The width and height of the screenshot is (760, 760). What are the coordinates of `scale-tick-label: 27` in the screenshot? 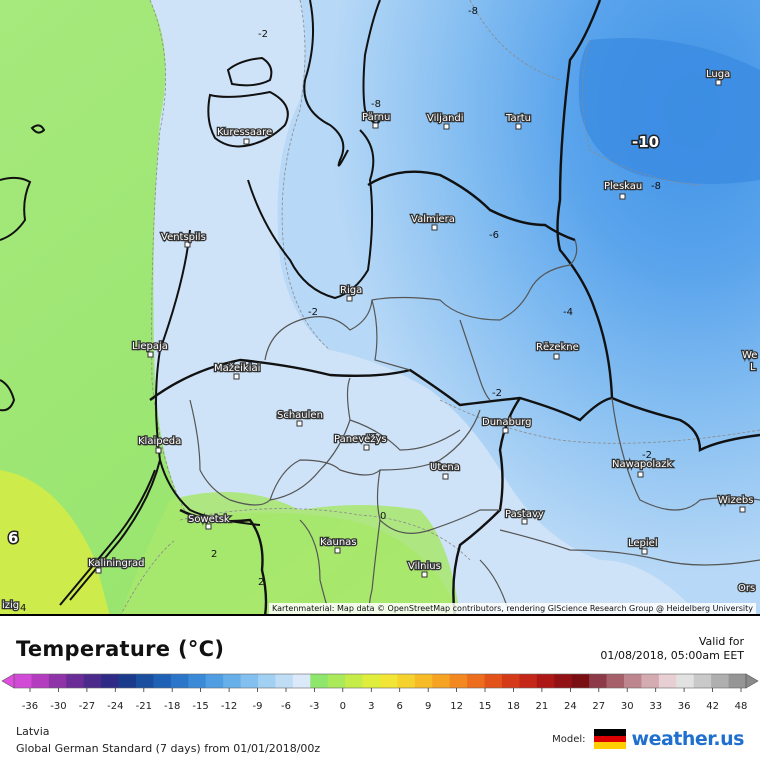 It's located at (598, 706).